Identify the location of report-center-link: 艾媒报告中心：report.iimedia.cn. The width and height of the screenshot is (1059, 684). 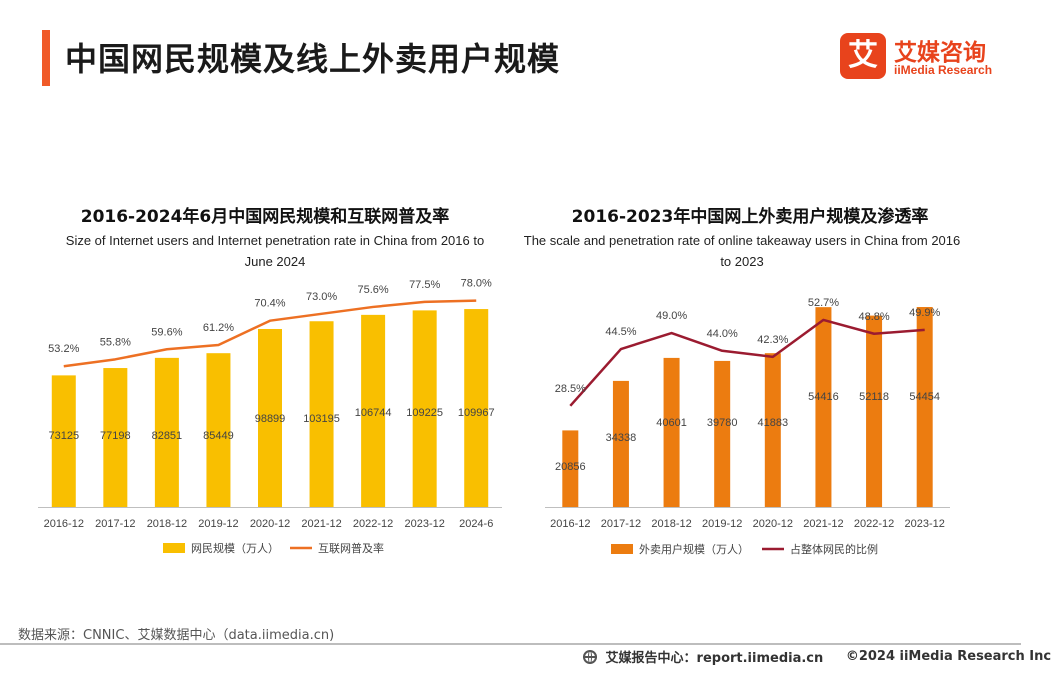
(714, 658).